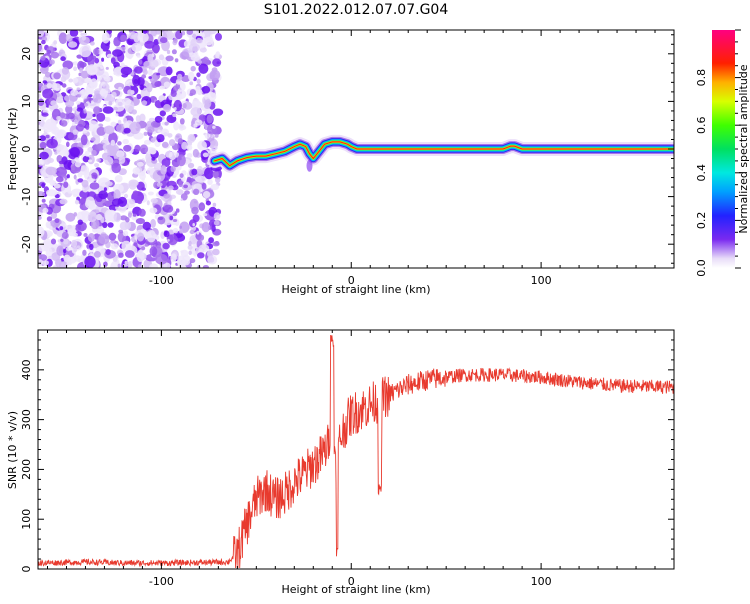  I want to click on snr-y-tick-label: 100, so click(26, 519).